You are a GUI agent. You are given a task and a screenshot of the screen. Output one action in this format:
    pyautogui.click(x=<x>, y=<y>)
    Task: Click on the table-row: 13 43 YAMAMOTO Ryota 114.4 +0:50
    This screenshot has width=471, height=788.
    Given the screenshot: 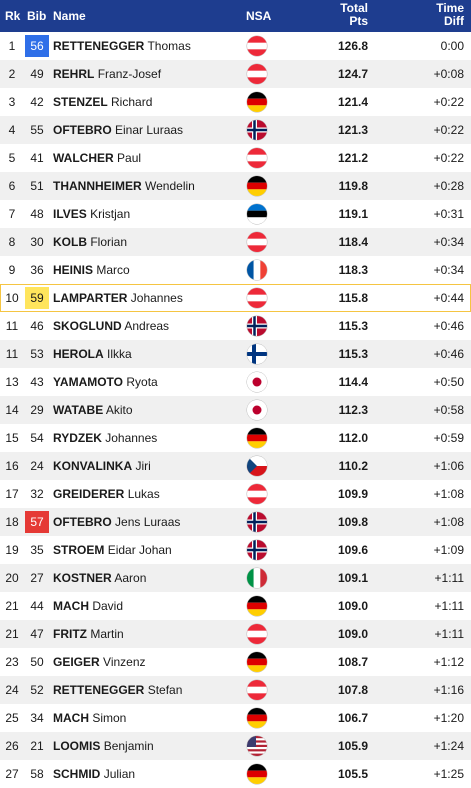 What is the action you would take?
    pyautogui.click(x=235, y=382)
    